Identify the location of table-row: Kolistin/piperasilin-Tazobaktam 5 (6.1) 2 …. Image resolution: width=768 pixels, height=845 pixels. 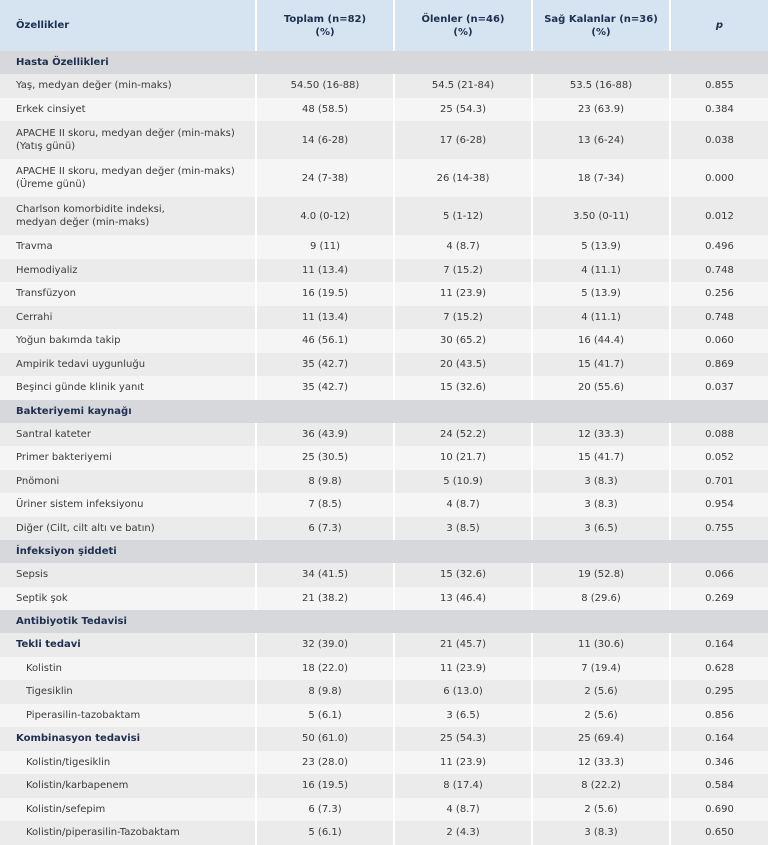
(384, 833).